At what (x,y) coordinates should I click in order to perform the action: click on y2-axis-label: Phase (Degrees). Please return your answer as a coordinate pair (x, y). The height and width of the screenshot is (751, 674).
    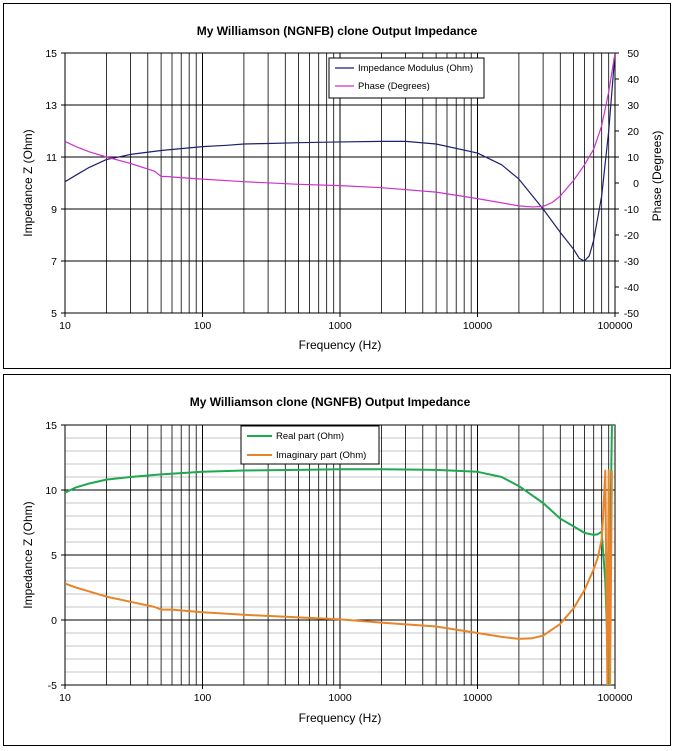
    Looking at the image, I should click on (657, 176).